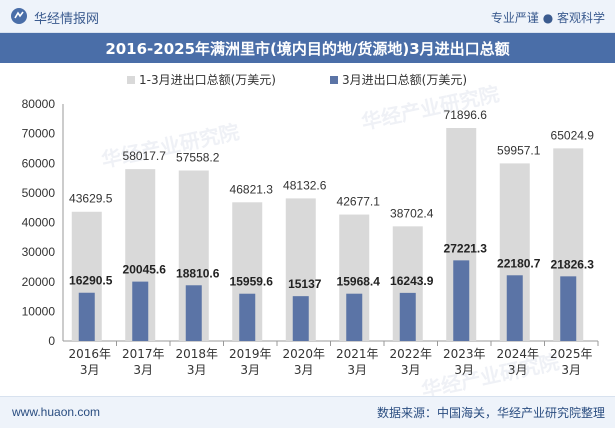 The image size is (615, 428). I want to click on tagline: 专业严谨 ● 客观科学, so click(547, 18).